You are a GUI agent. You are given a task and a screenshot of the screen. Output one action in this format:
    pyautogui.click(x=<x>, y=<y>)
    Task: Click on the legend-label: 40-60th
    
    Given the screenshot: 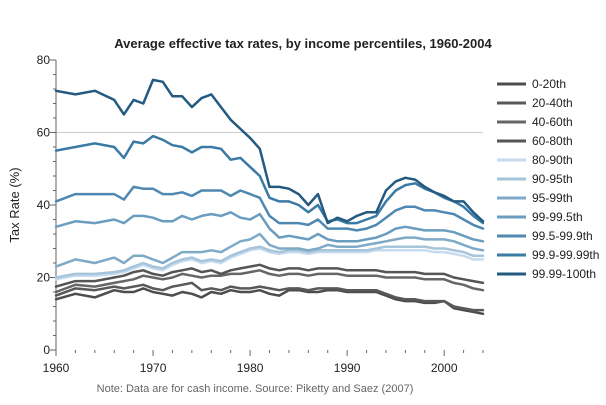 What is the action you would take?
    pyautogui.click(x=552, y=122)
    